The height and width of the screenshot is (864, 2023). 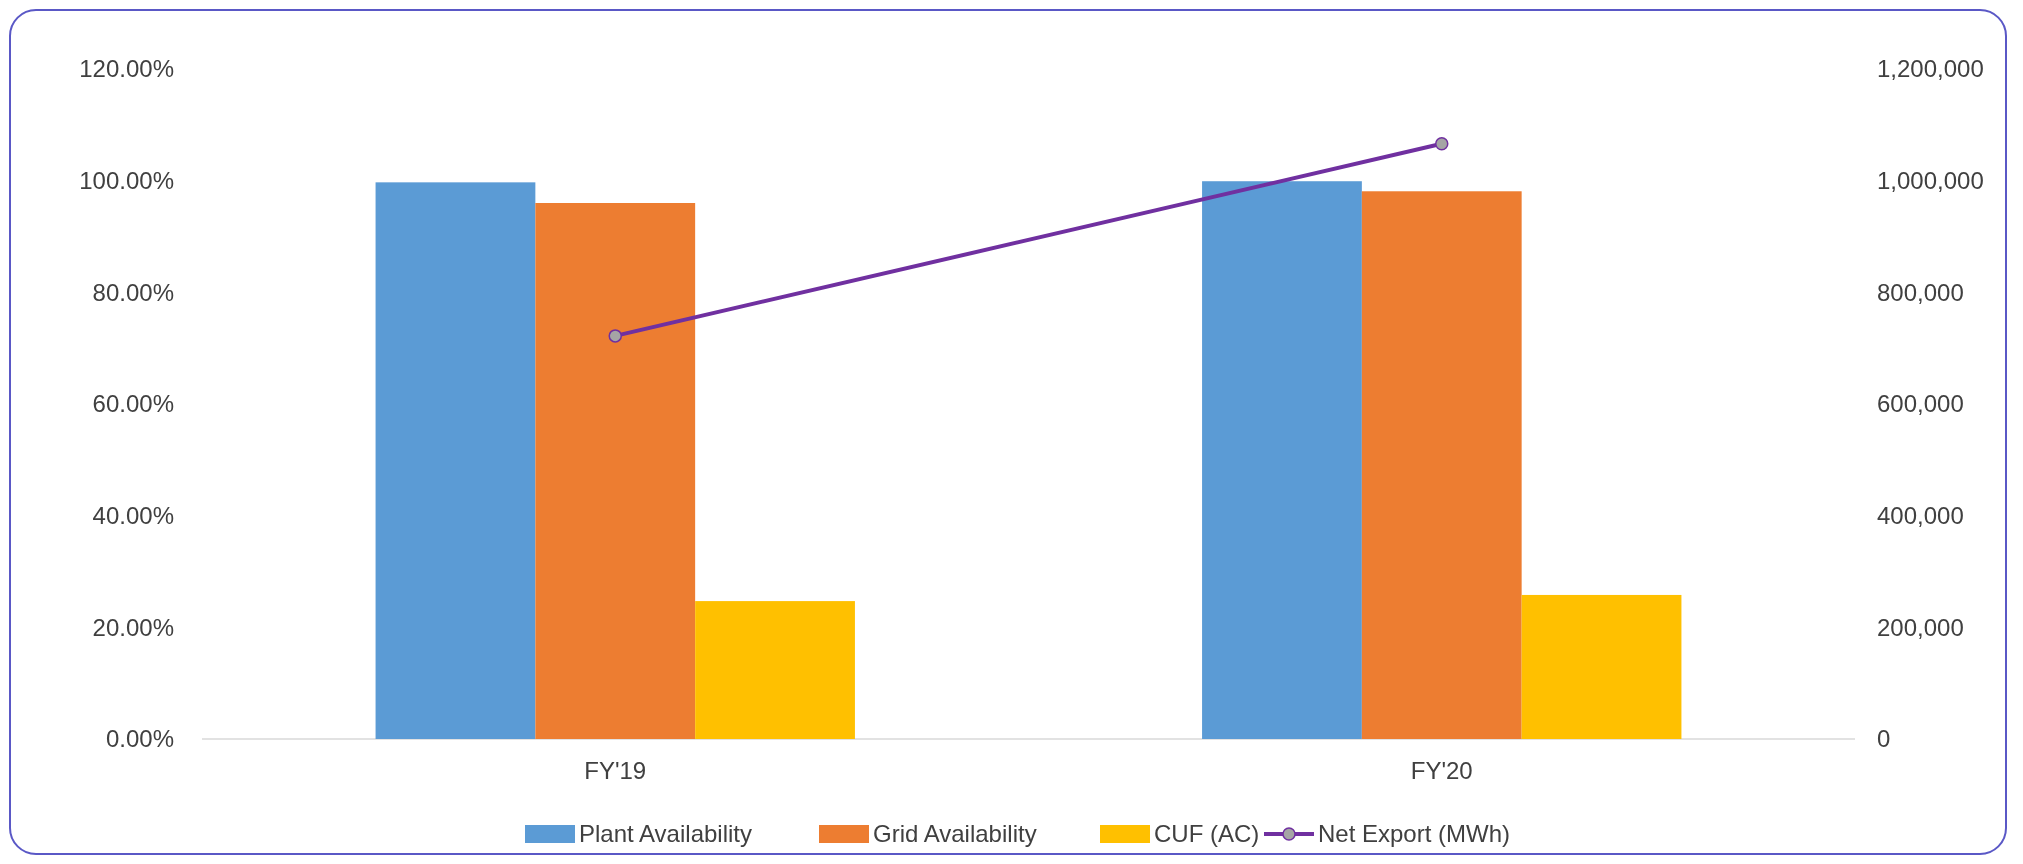 I want to click on legend-label: Plant Availability, so click(x=665, y=834).